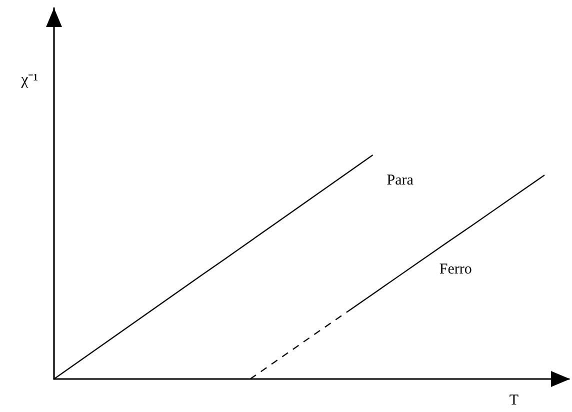  I want to click on series-label: Ferro, so click(455, 270).